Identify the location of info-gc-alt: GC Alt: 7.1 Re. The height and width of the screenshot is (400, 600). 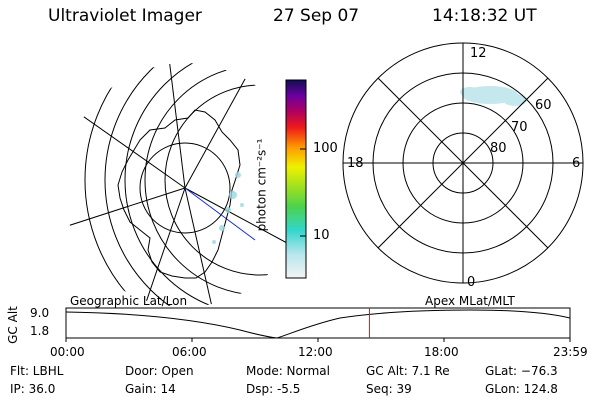
(408, 371).